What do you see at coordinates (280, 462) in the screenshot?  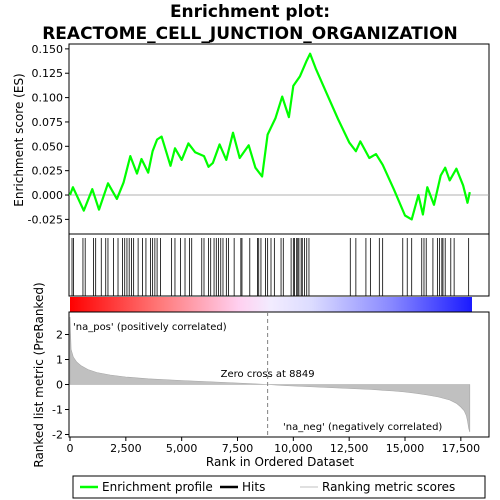 I see `x-axis-label: Rank in Ordered Dataset` at bounding box center [280, 462].